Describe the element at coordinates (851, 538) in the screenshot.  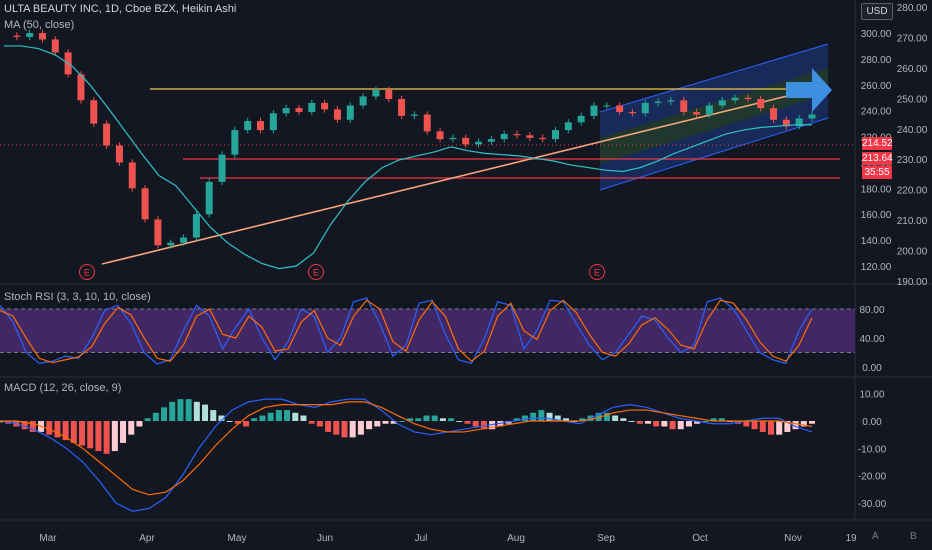
I see `x-tick-label: 19` at that location.